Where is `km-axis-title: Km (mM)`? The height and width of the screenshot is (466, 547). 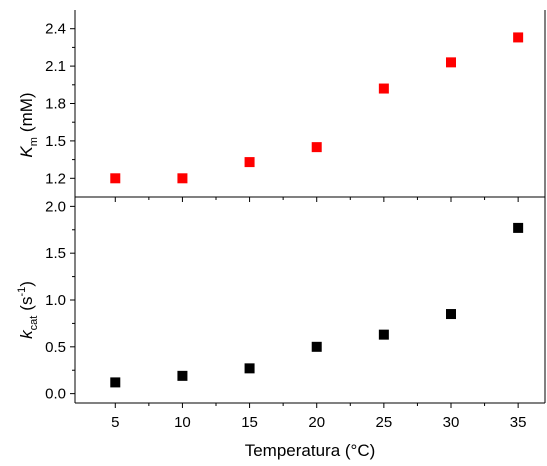 km-axis-title: Km (mM) is located at coordinates (28, 124).